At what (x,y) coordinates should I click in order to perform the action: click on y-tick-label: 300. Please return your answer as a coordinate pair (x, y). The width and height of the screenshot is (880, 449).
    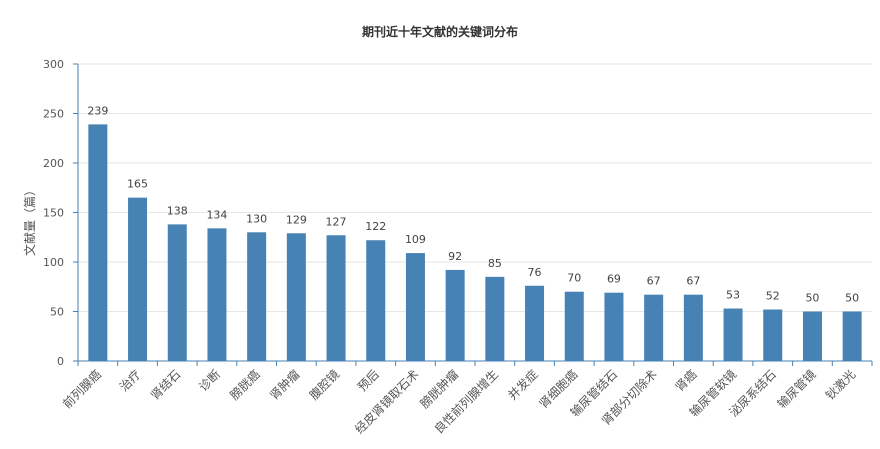
    Looking at the image, I should click on (53, 64).